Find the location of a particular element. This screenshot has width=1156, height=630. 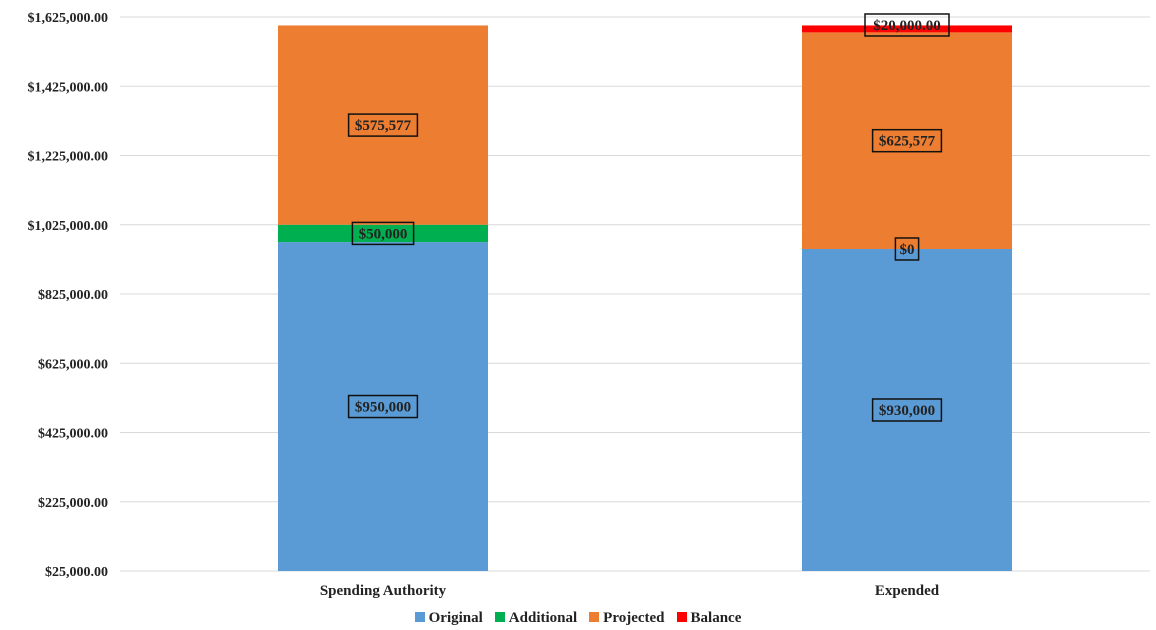

y-tick-label: $225,000.00 is located at coordinates (73, 503).